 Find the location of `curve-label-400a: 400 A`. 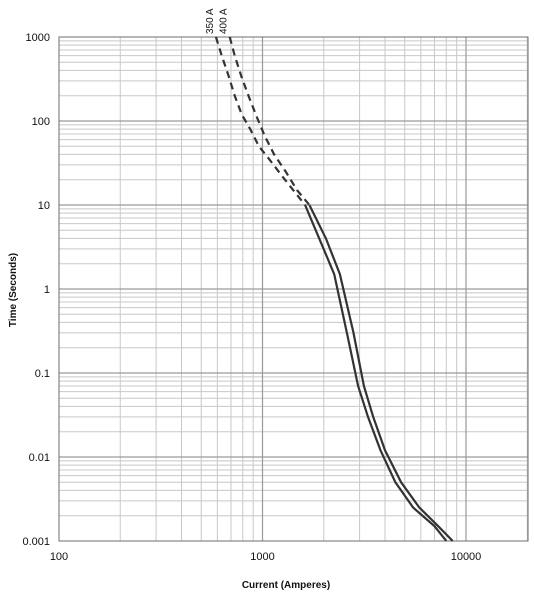

curve-label-400a: 400 A is located at coordinates (224, 21).